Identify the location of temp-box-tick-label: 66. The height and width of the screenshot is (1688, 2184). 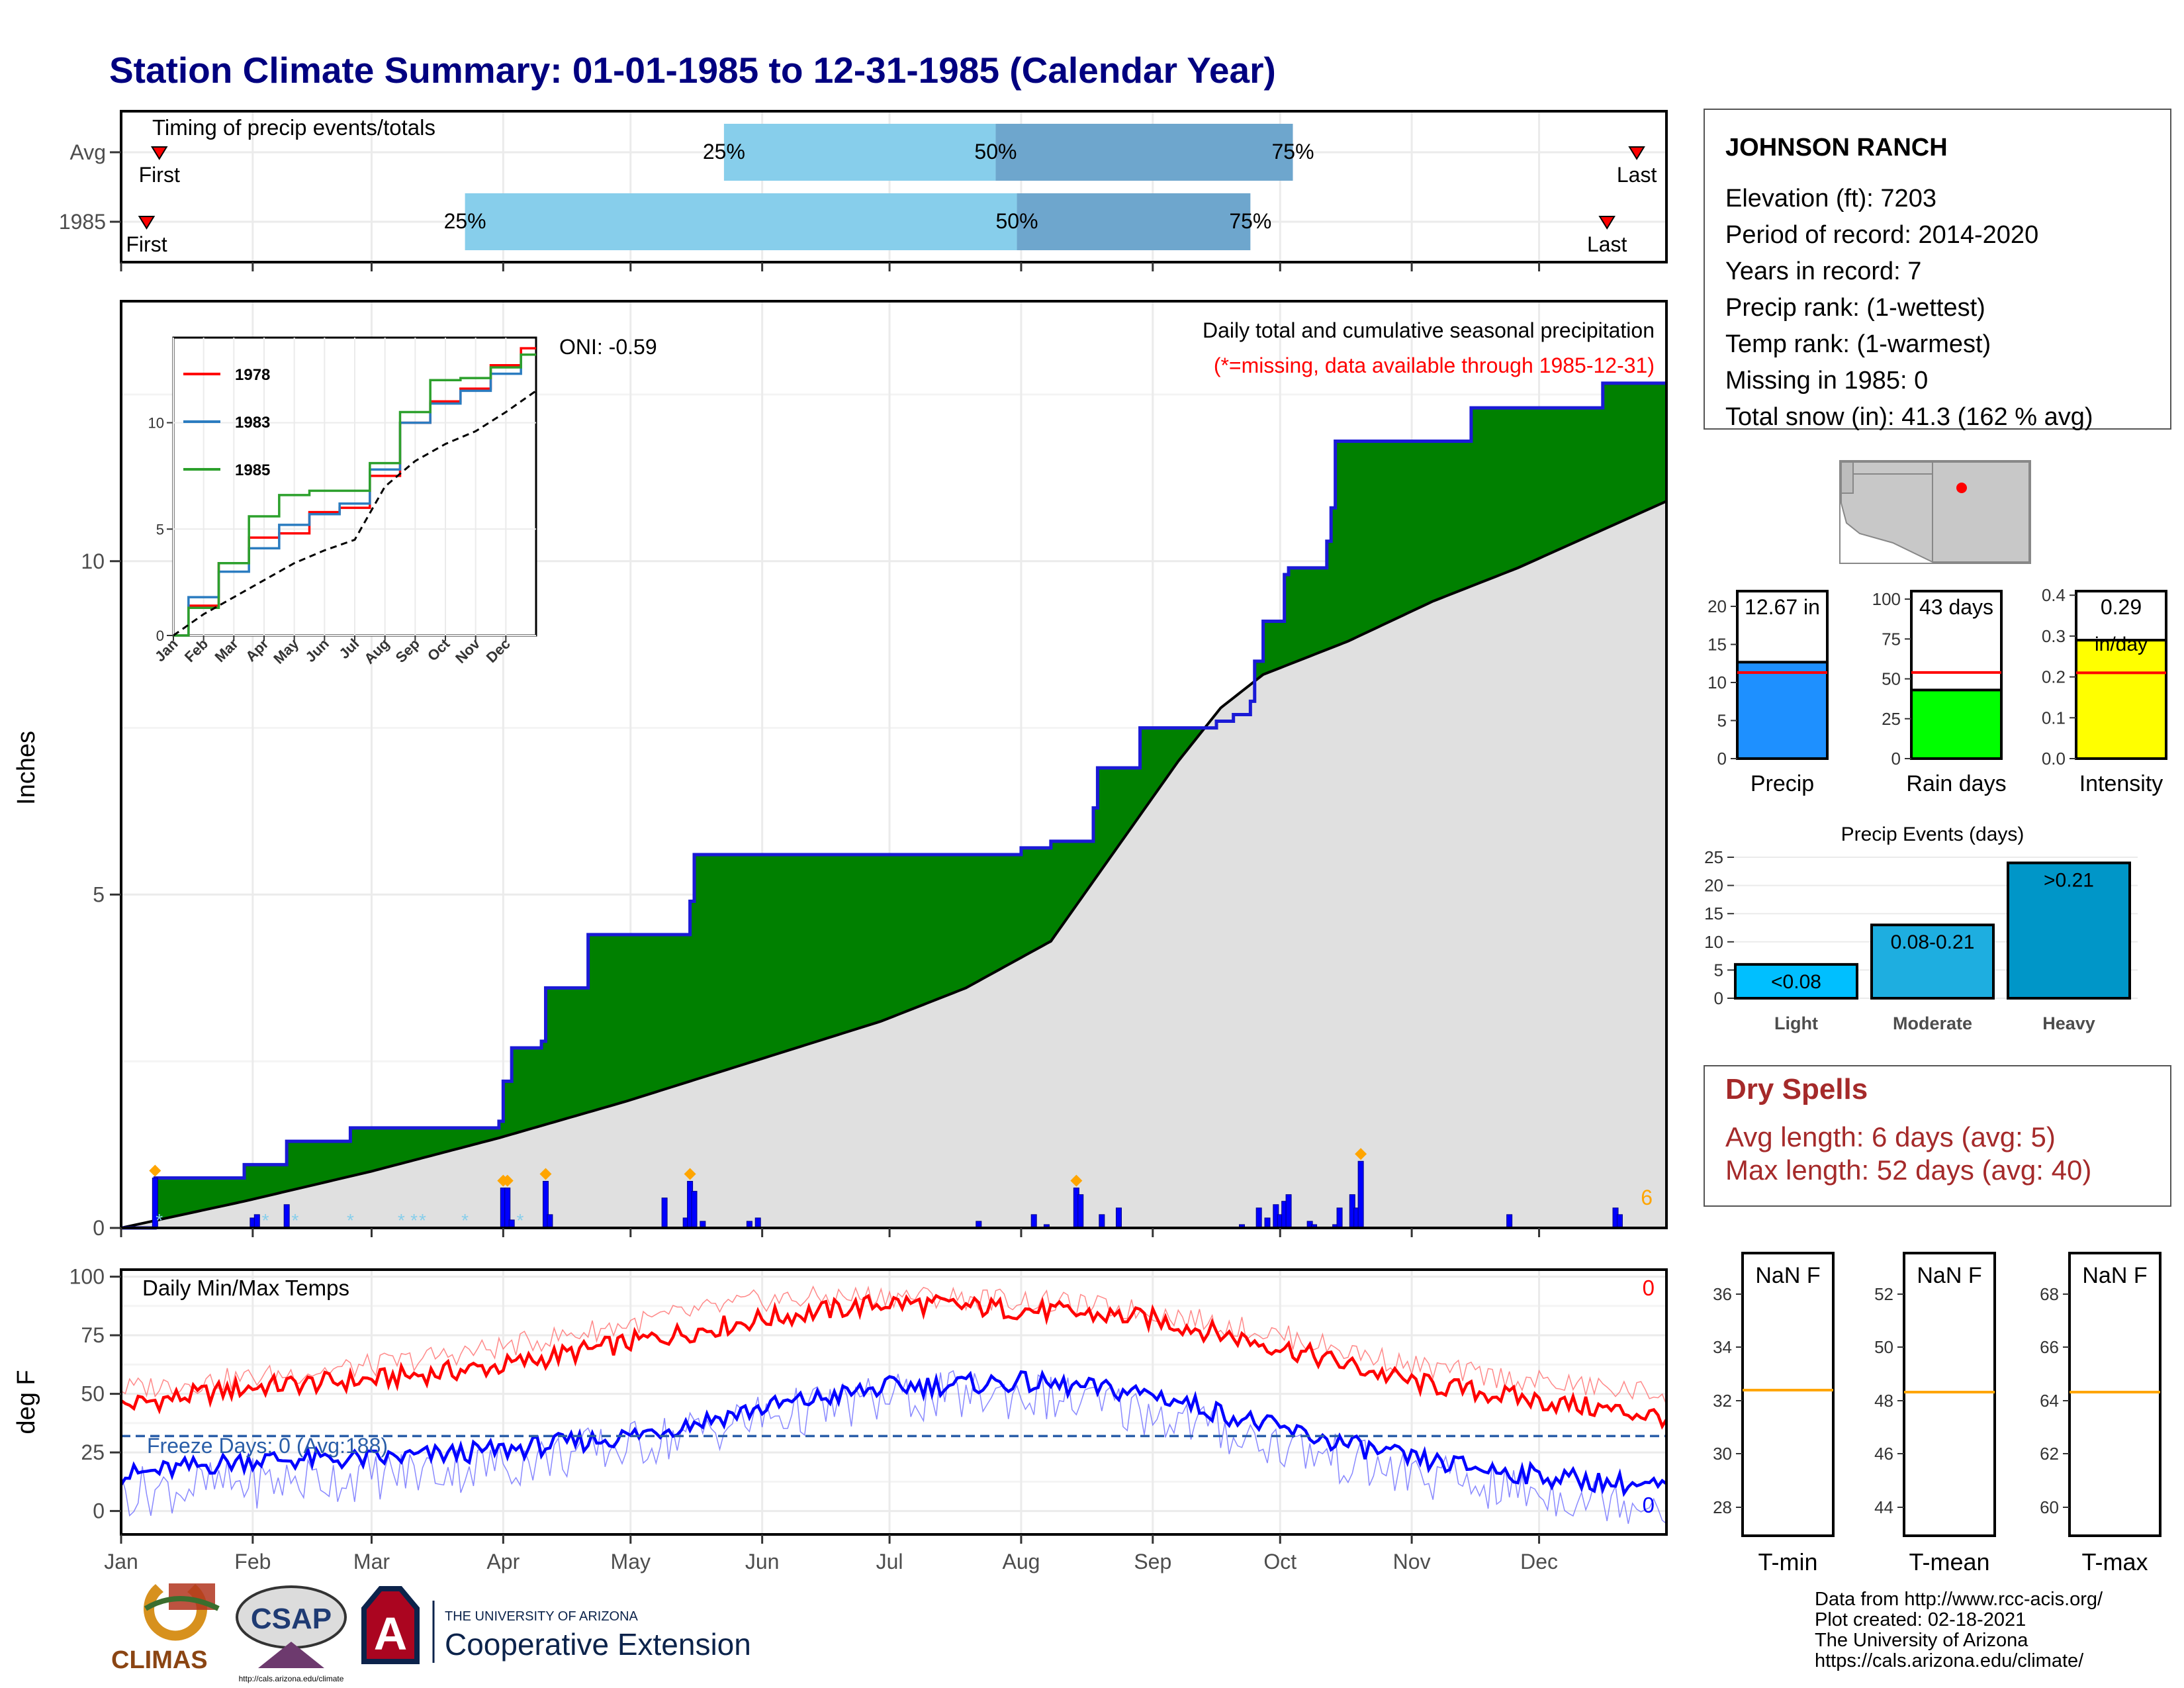
(2049, 1347).